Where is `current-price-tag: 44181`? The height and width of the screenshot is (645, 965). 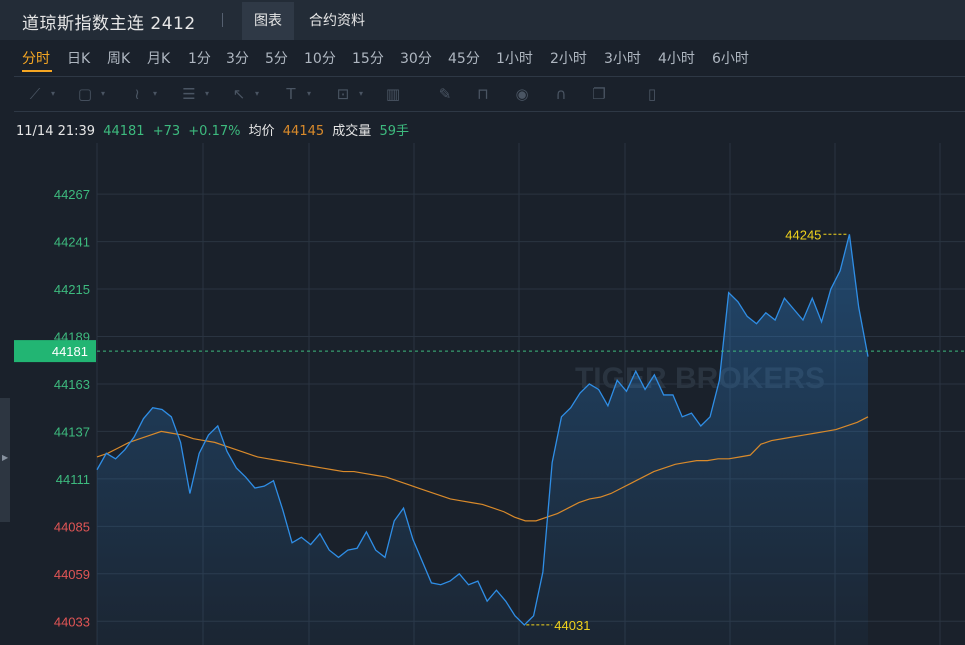
current-price-tag: 44181 is located at coordinates (55, 351).